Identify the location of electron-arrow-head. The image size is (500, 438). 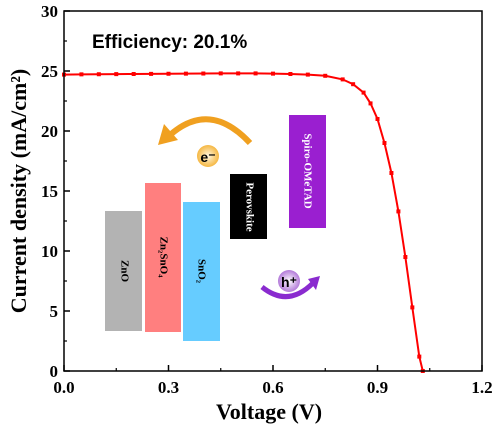
(168, 134).